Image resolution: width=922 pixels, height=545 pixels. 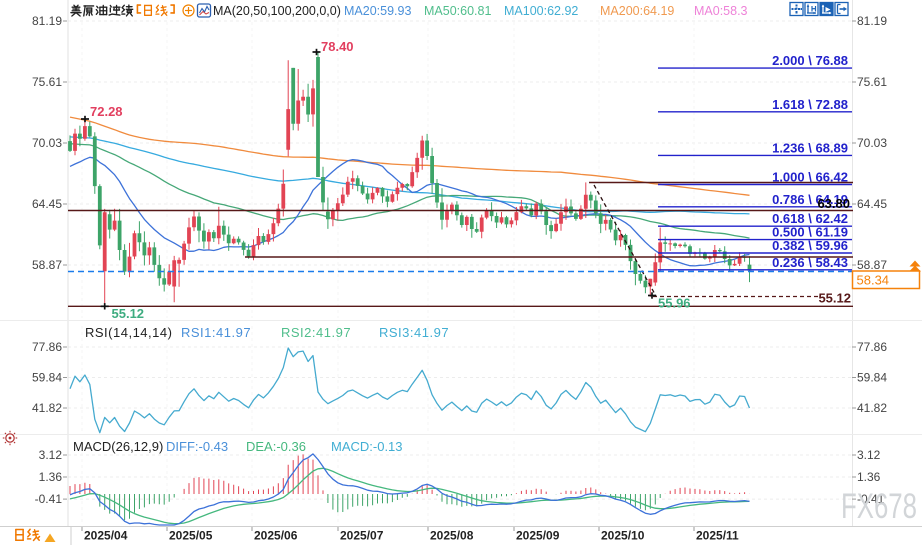 What do you see at coordinates (276, 446) in the screenshot?
I see `svg-text: DEA:-0.36` at bounding box center [276, 446].